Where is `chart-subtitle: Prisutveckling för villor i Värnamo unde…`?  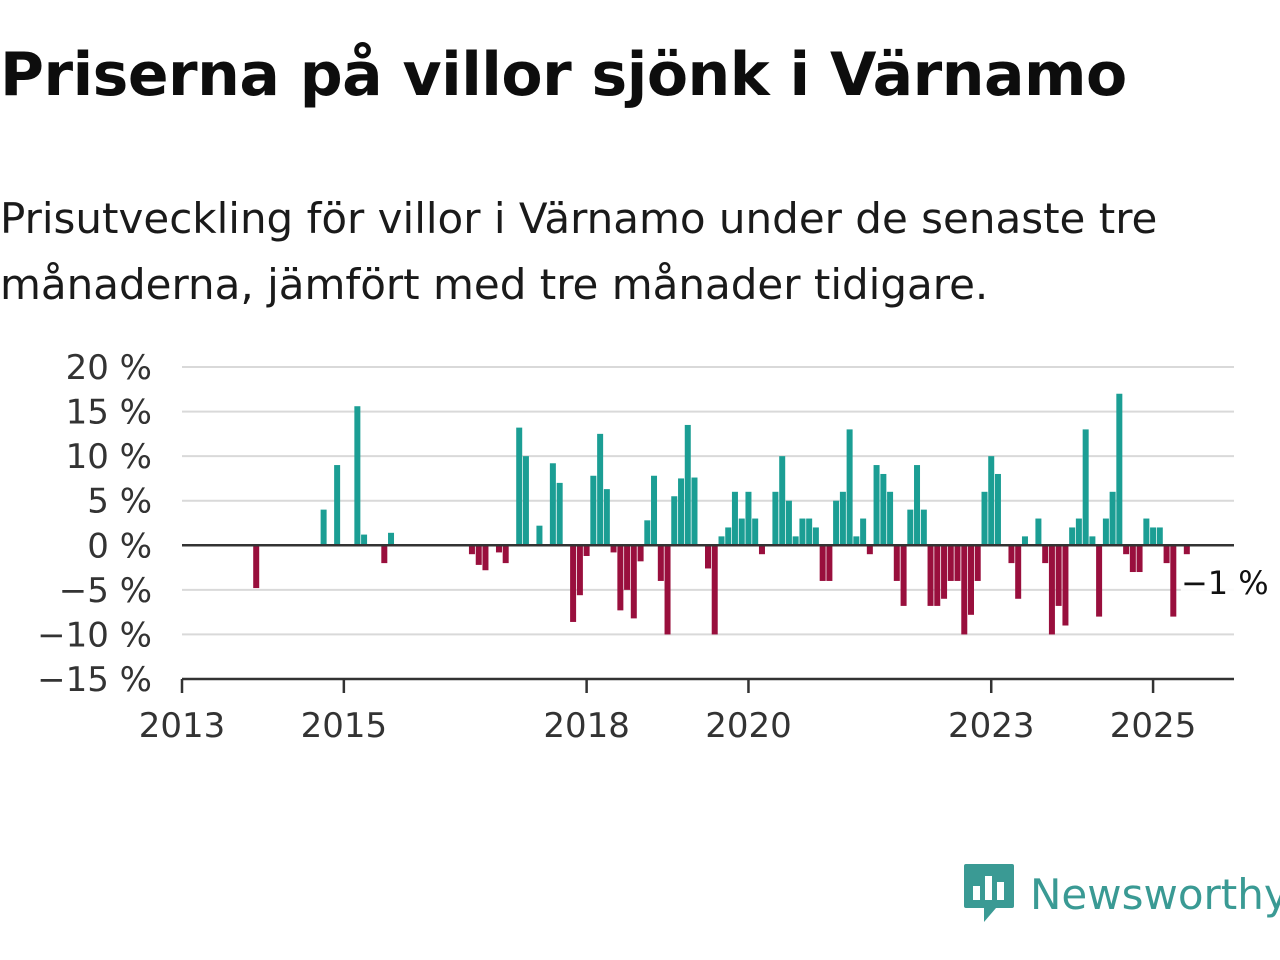
chart-subtitle: Prisutveckling för villor i Värnamo unde… is located at coordinates (579, 251).